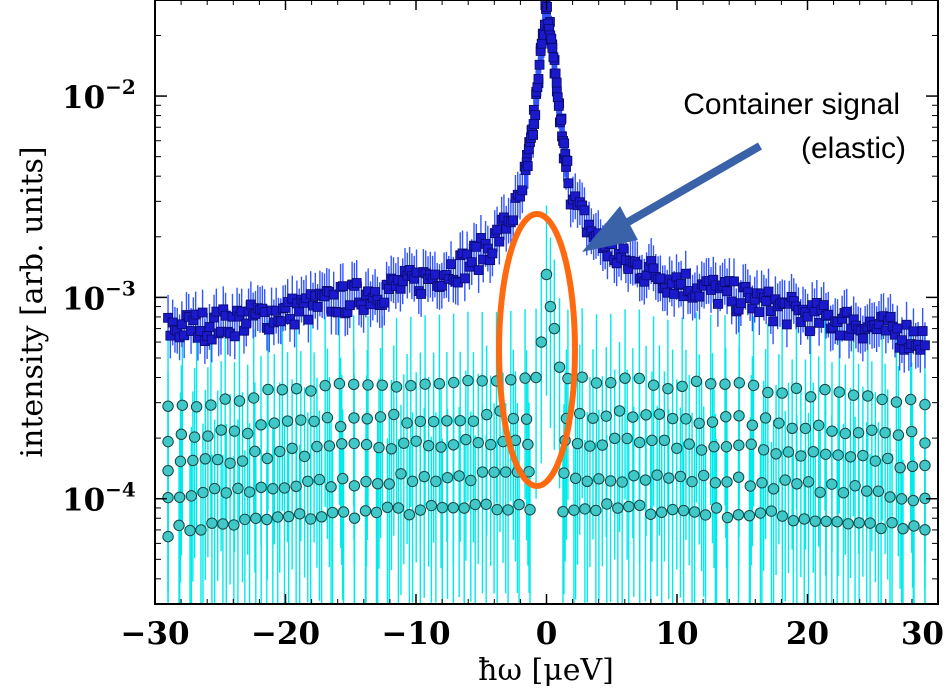  I want to click on x-tick-label: −10, so click(415, 634).